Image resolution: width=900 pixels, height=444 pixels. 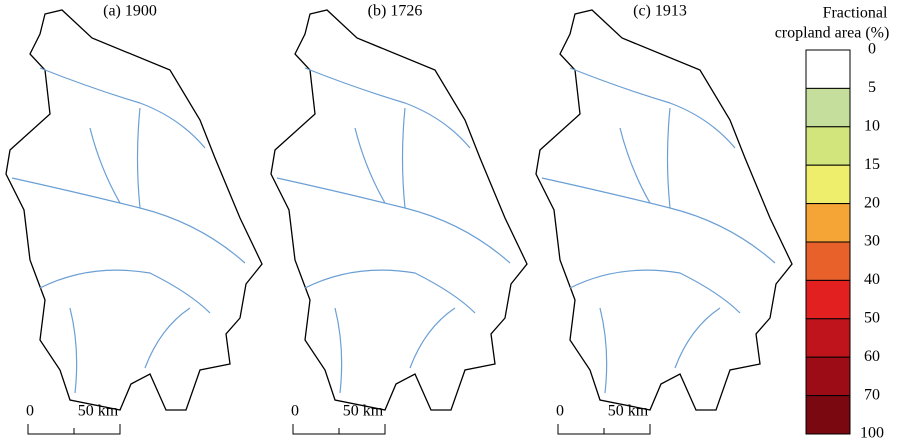 I want to click on legend-tick-label: 100, so click(x=872, y=433).